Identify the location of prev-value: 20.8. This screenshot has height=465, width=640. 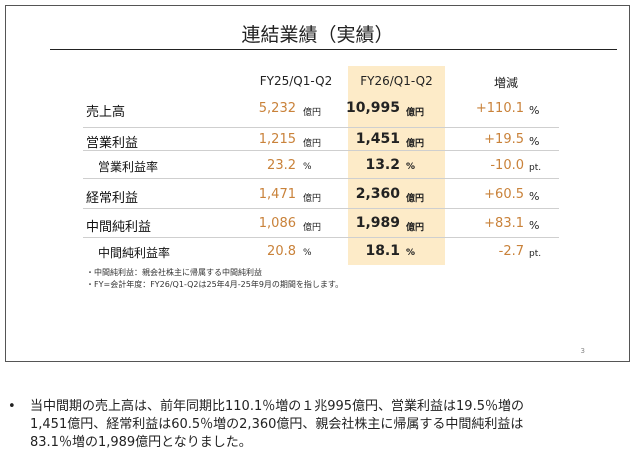
(281, 251).